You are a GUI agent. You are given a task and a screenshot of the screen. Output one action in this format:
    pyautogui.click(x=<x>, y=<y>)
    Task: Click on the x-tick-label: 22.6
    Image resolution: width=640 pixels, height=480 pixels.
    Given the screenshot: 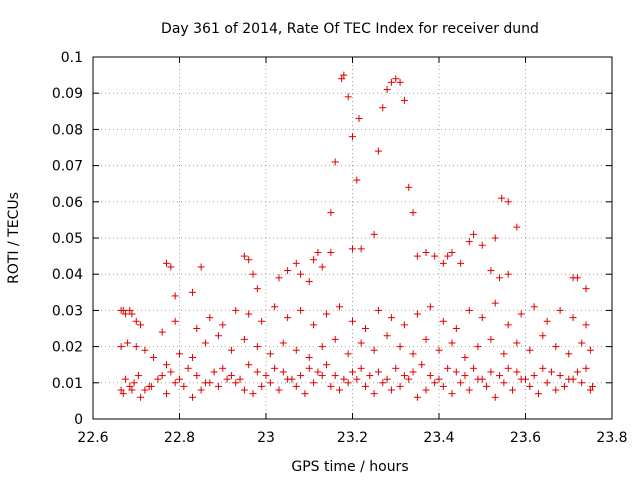 What is the action you would take?
    pyautogui.click(x=92, y=438)
    